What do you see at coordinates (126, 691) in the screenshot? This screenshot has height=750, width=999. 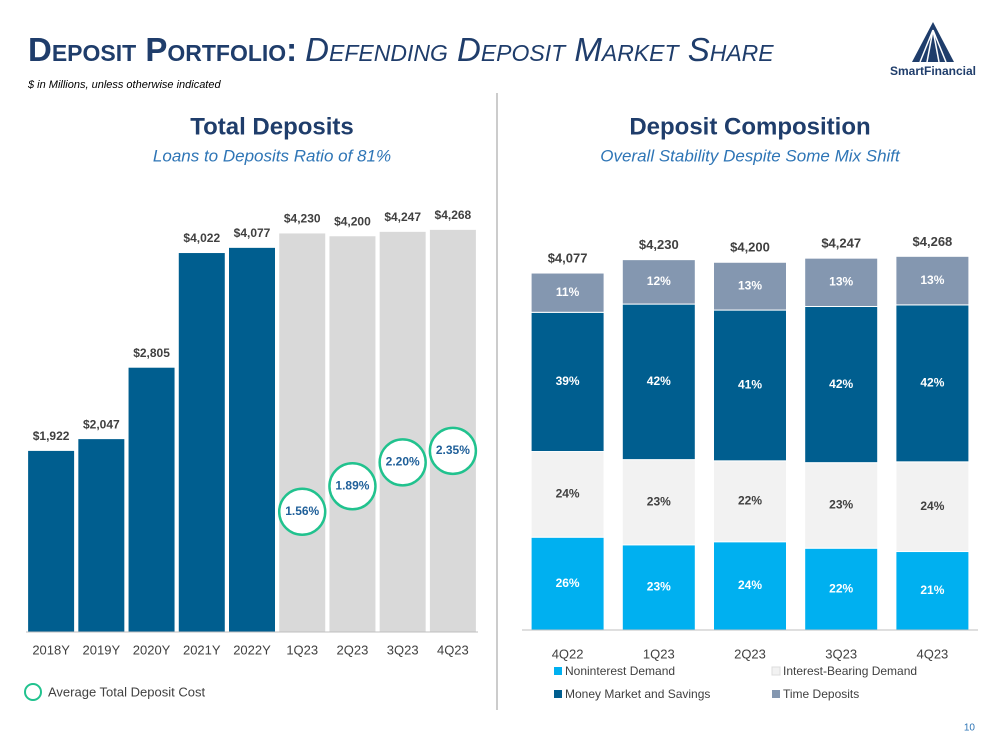 I see `legend-label: Average Total Deposit Cost` at bounding box center [126, 691].